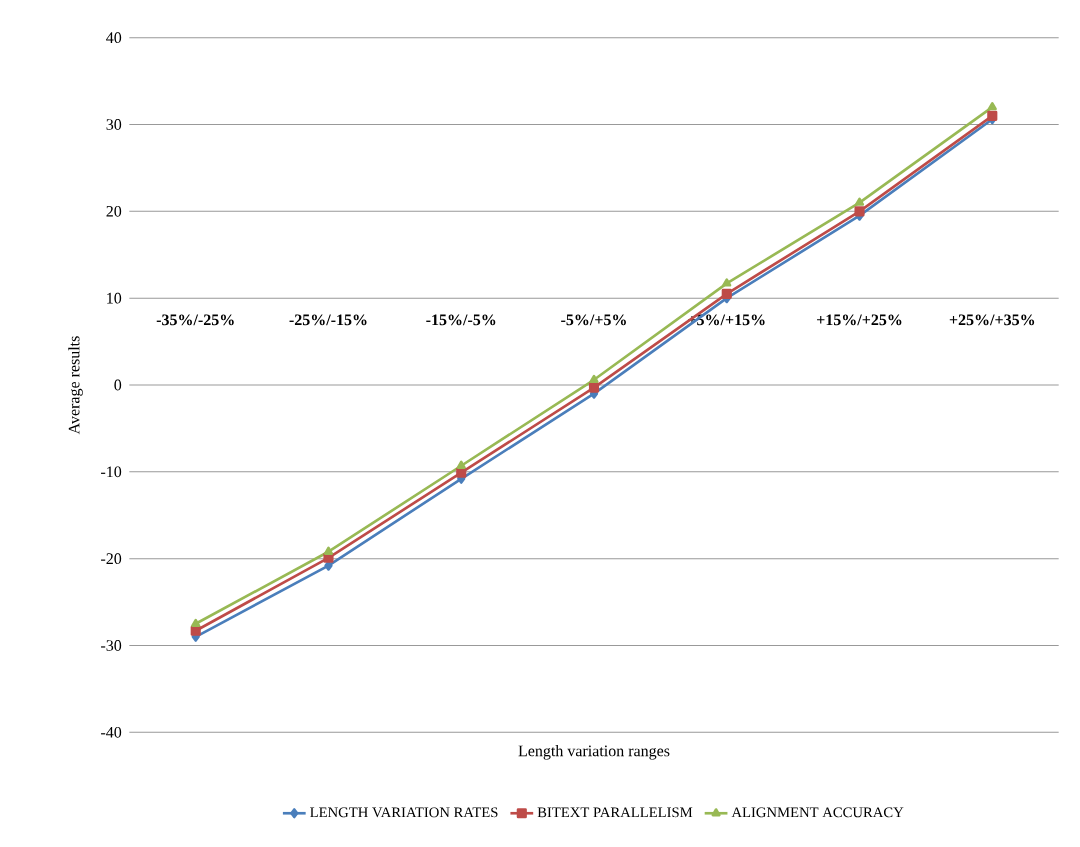 The width and height of the screenshot is (1080, 847). I want to click on y-tick-label: 0, so click(118, 385).